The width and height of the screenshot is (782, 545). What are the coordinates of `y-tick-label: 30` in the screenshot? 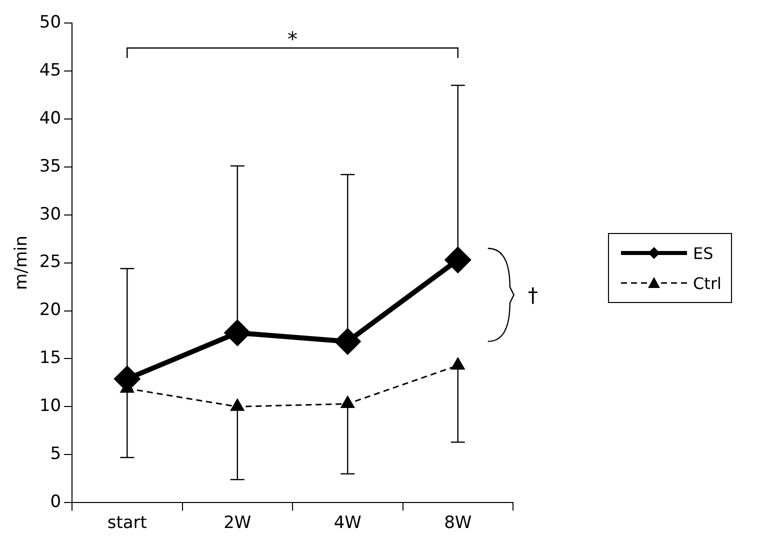 It's located at (50, 214).